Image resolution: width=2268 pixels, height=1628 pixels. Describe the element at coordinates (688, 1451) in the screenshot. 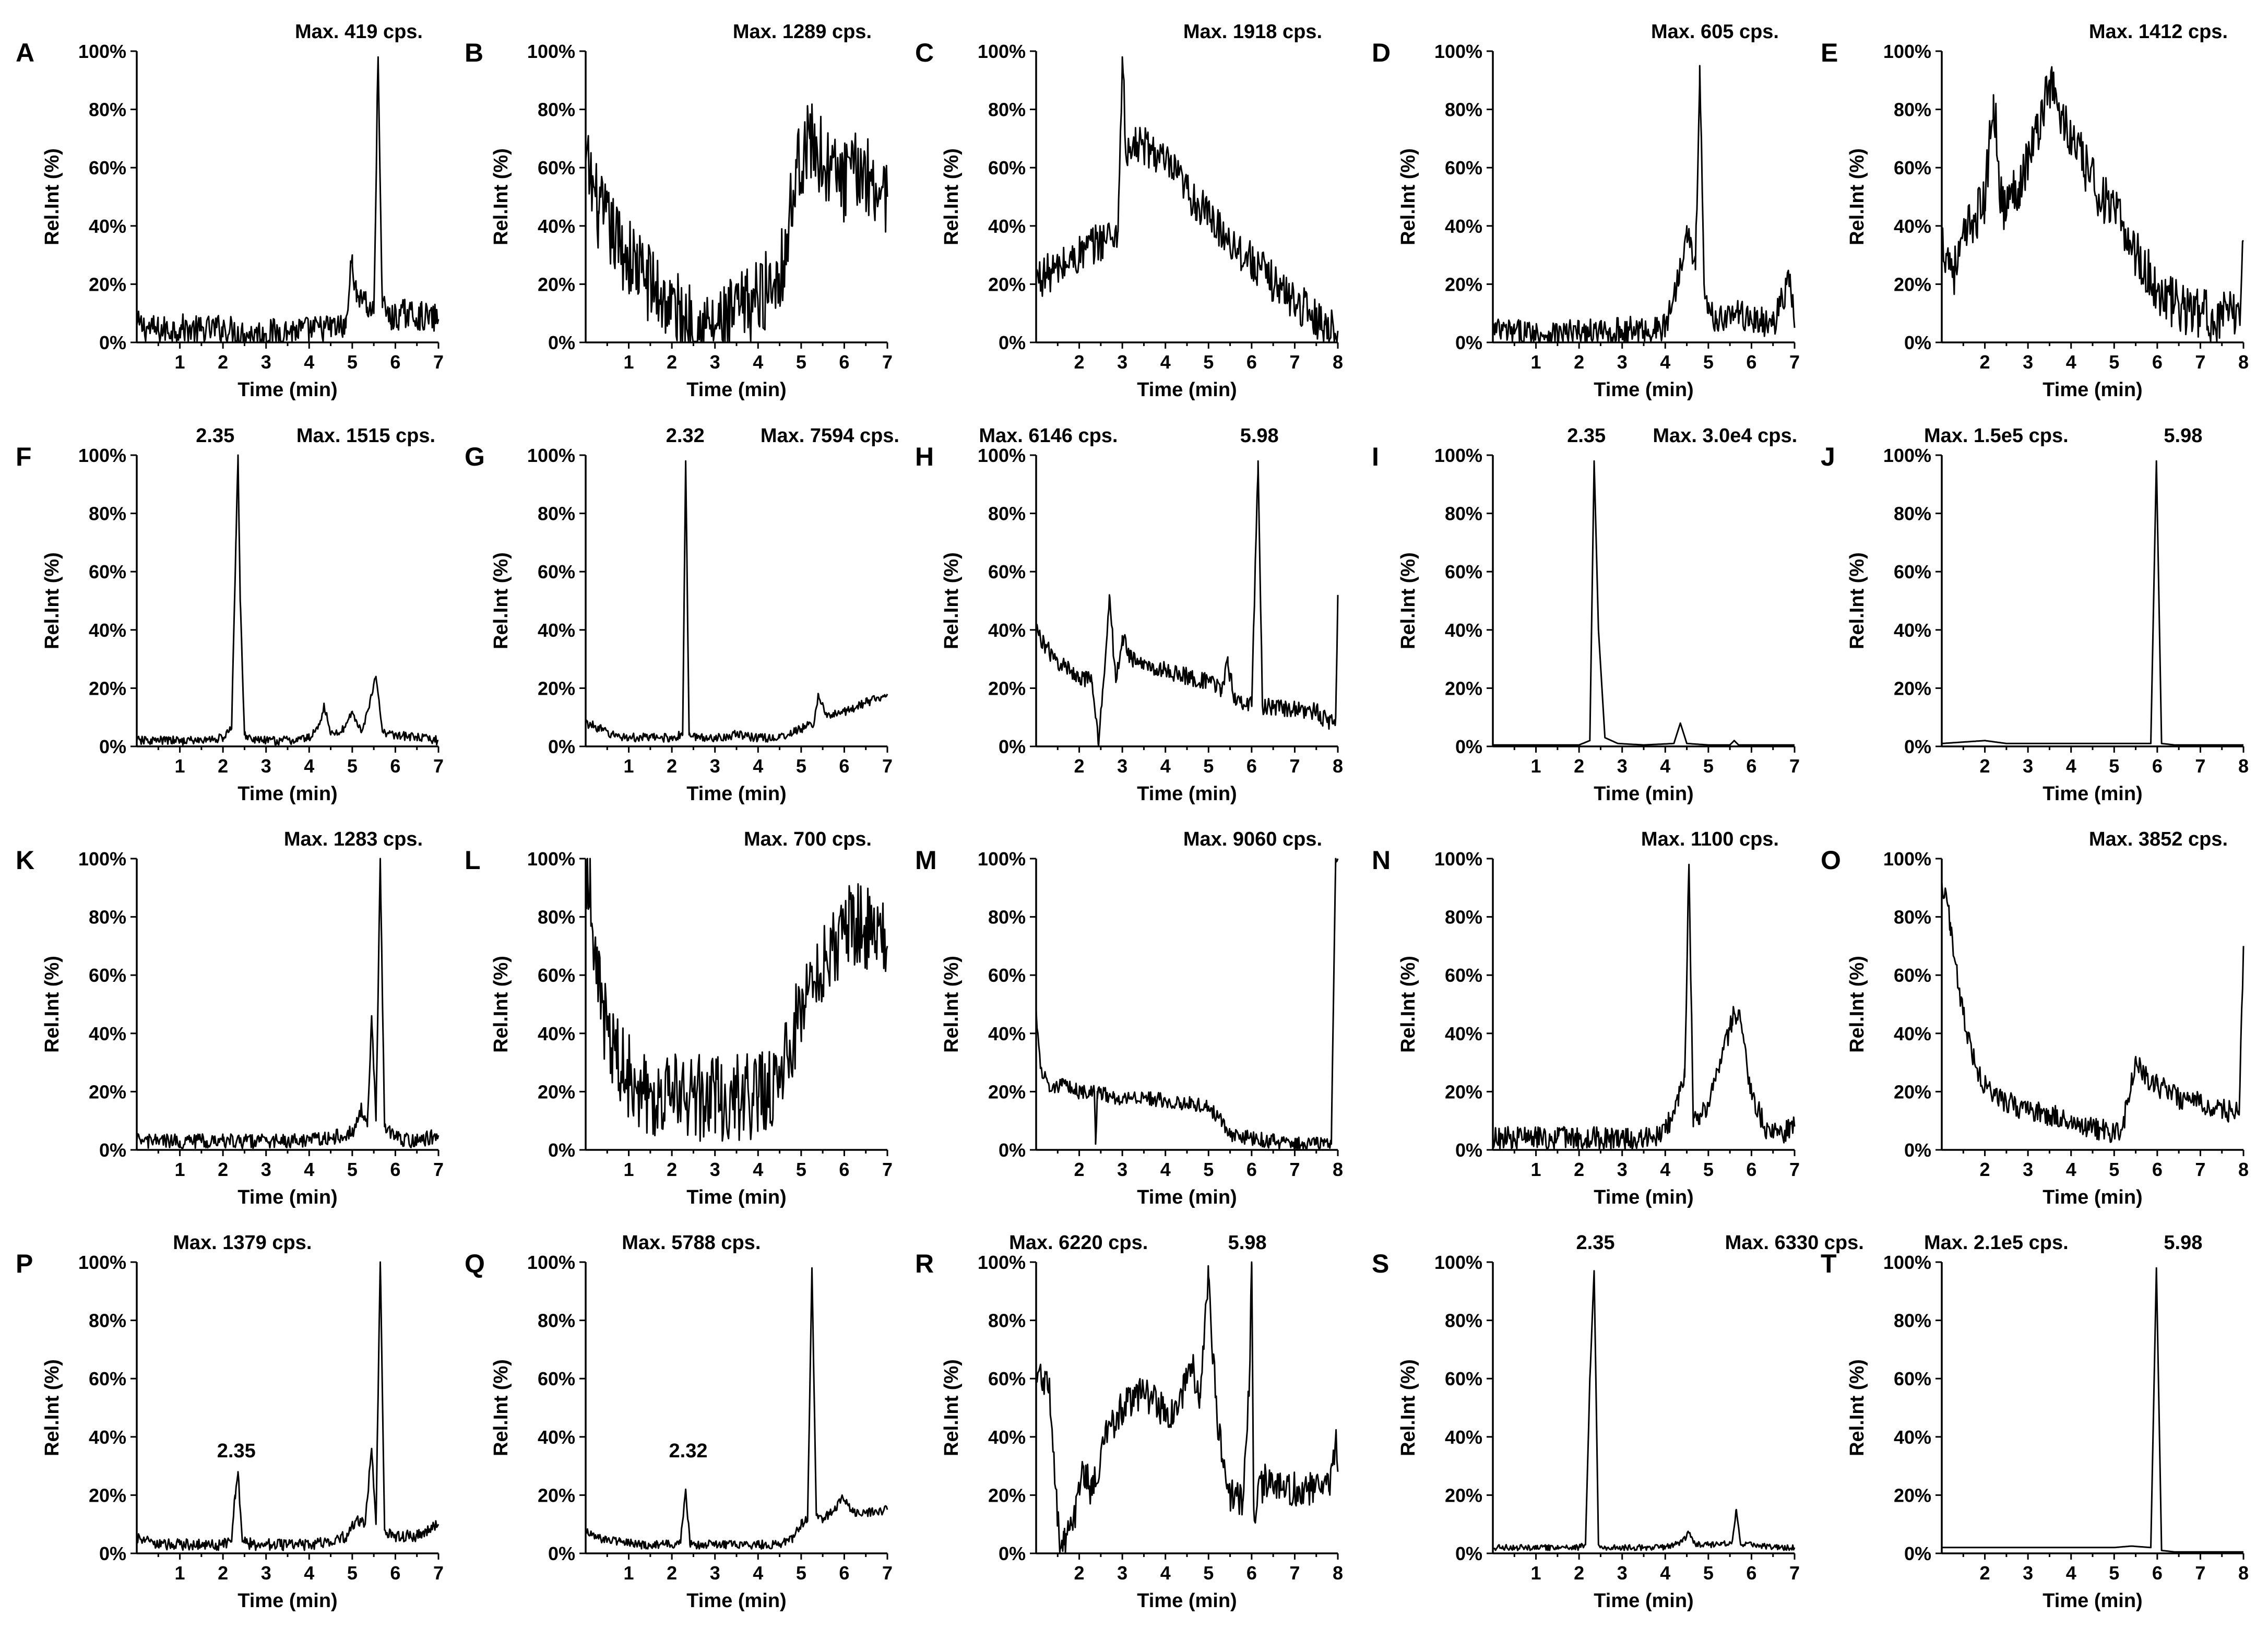

I see `retention-time-label: 2.32` at that location.